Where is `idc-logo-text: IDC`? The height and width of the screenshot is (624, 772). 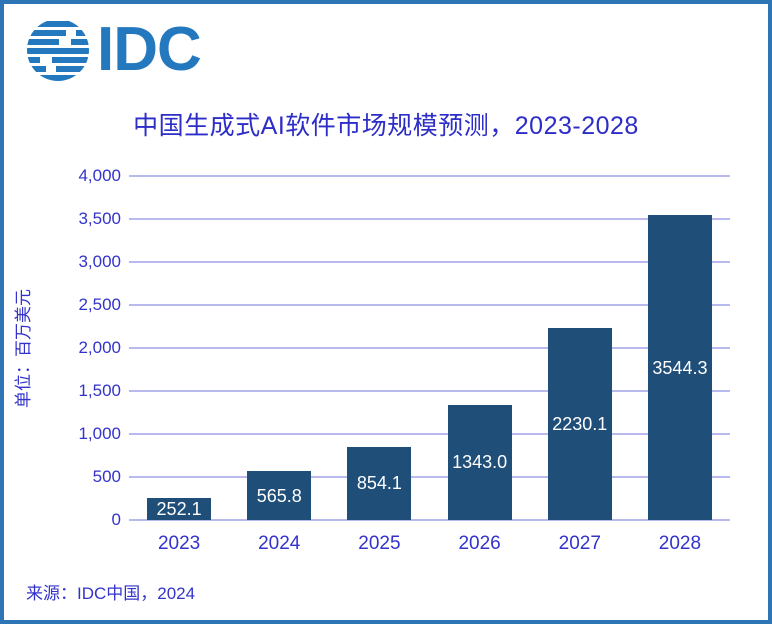
idc-logo-text: IDC is located at coordinates (149, 49).